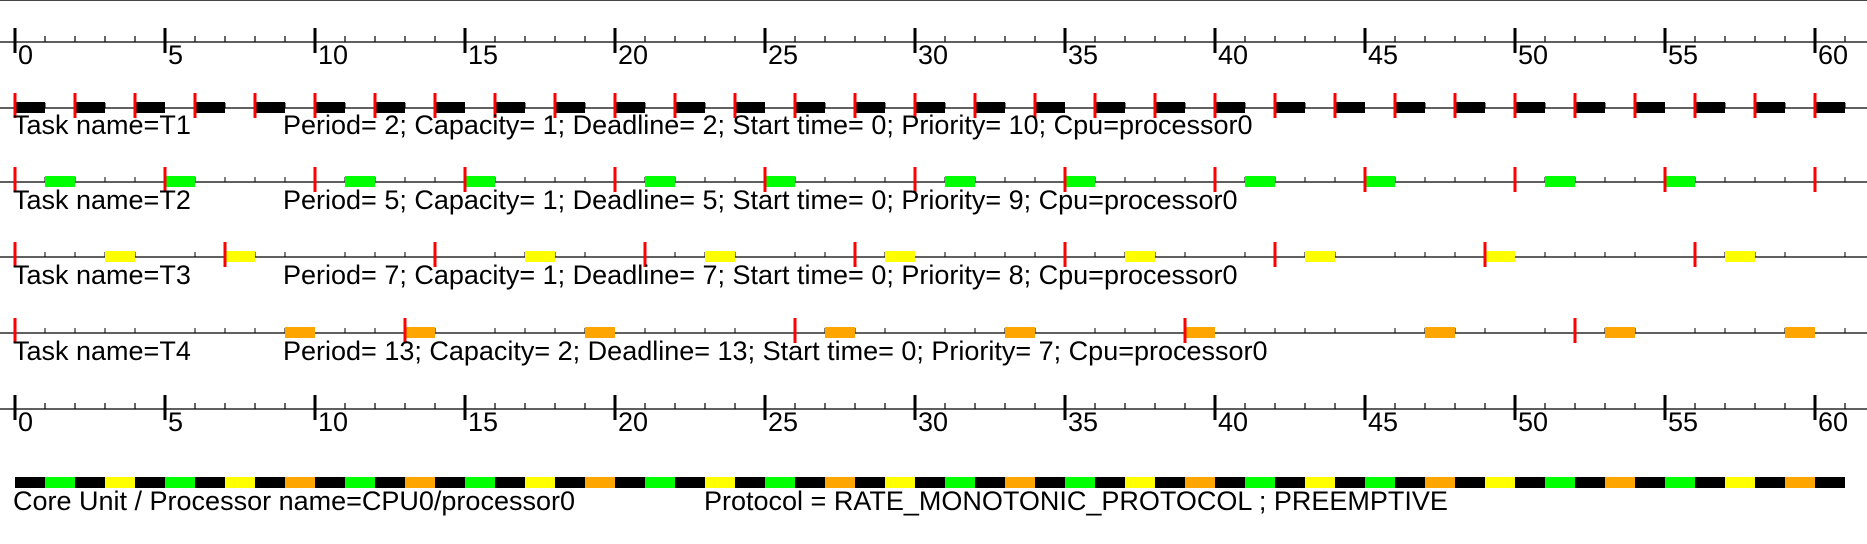 The height and width of the screenshot is (544, 1867). What do you see at coordinates (1833, 55) in the screenshot?
I see `axis-top-tick-label: 60` at bounding box center [1833, 55].